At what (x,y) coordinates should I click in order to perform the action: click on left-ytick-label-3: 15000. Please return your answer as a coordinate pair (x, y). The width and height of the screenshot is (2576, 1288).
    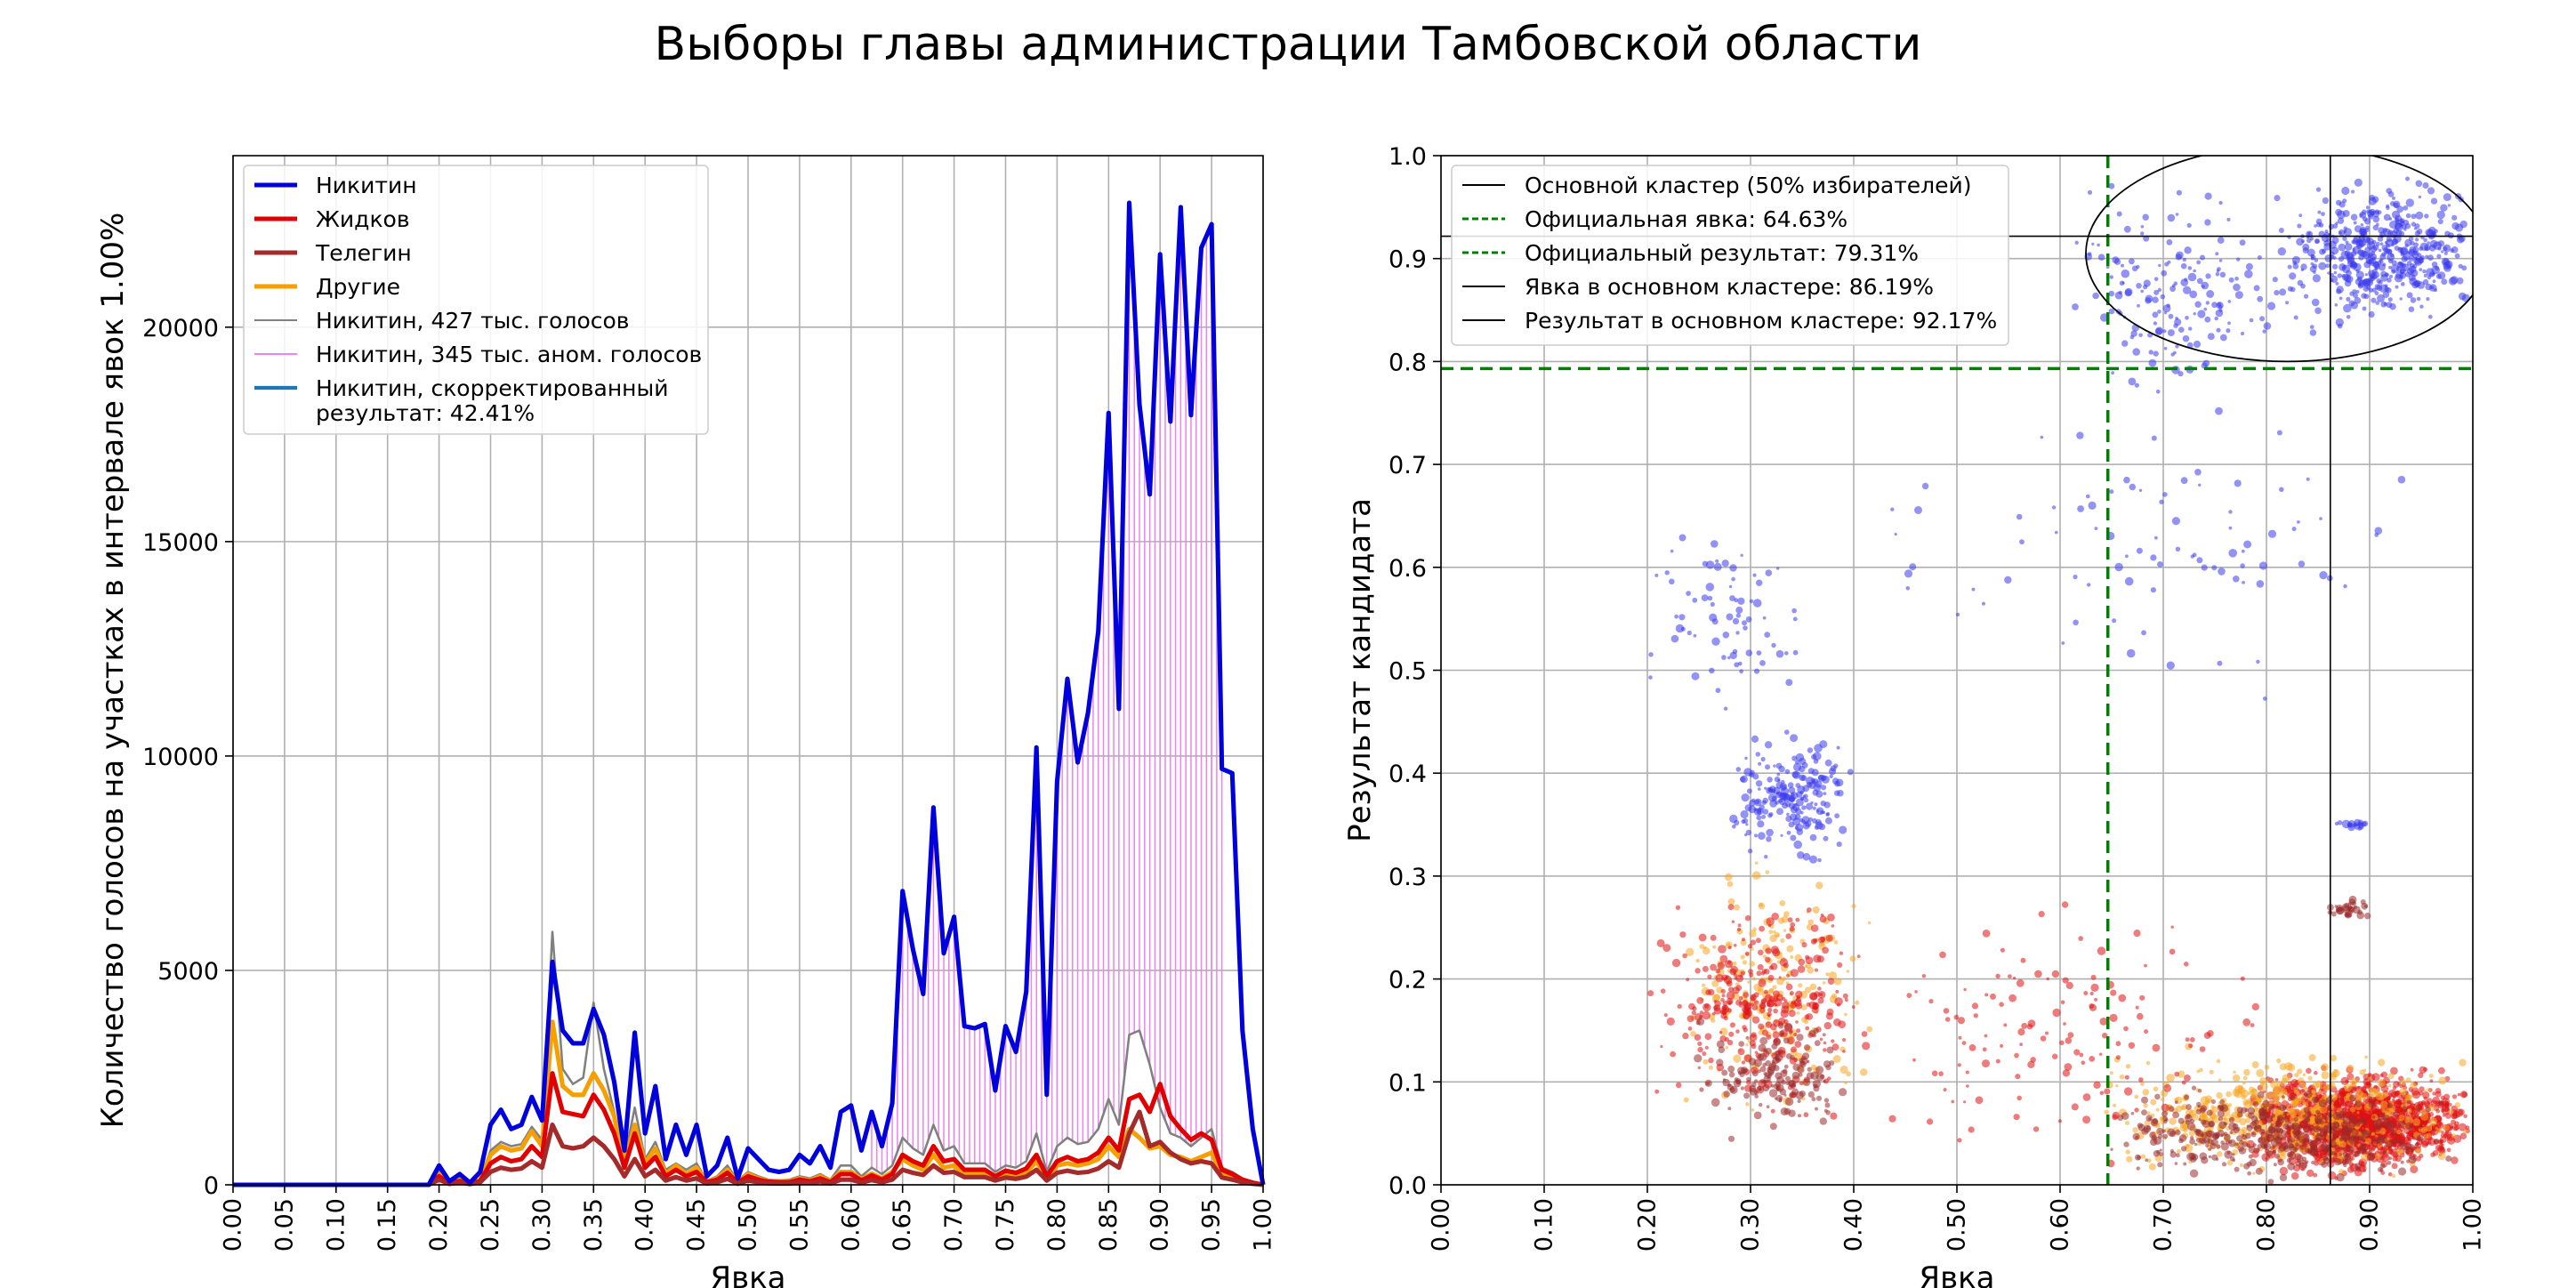
    Looking at the image, I should click on (180, 543).